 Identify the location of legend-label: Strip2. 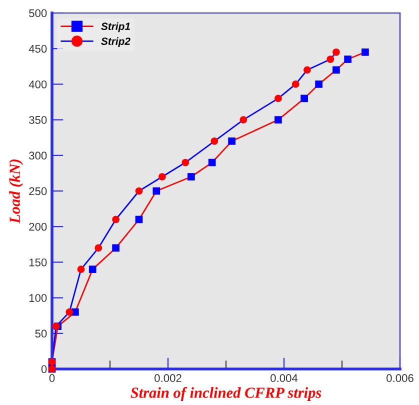
(115, 42).